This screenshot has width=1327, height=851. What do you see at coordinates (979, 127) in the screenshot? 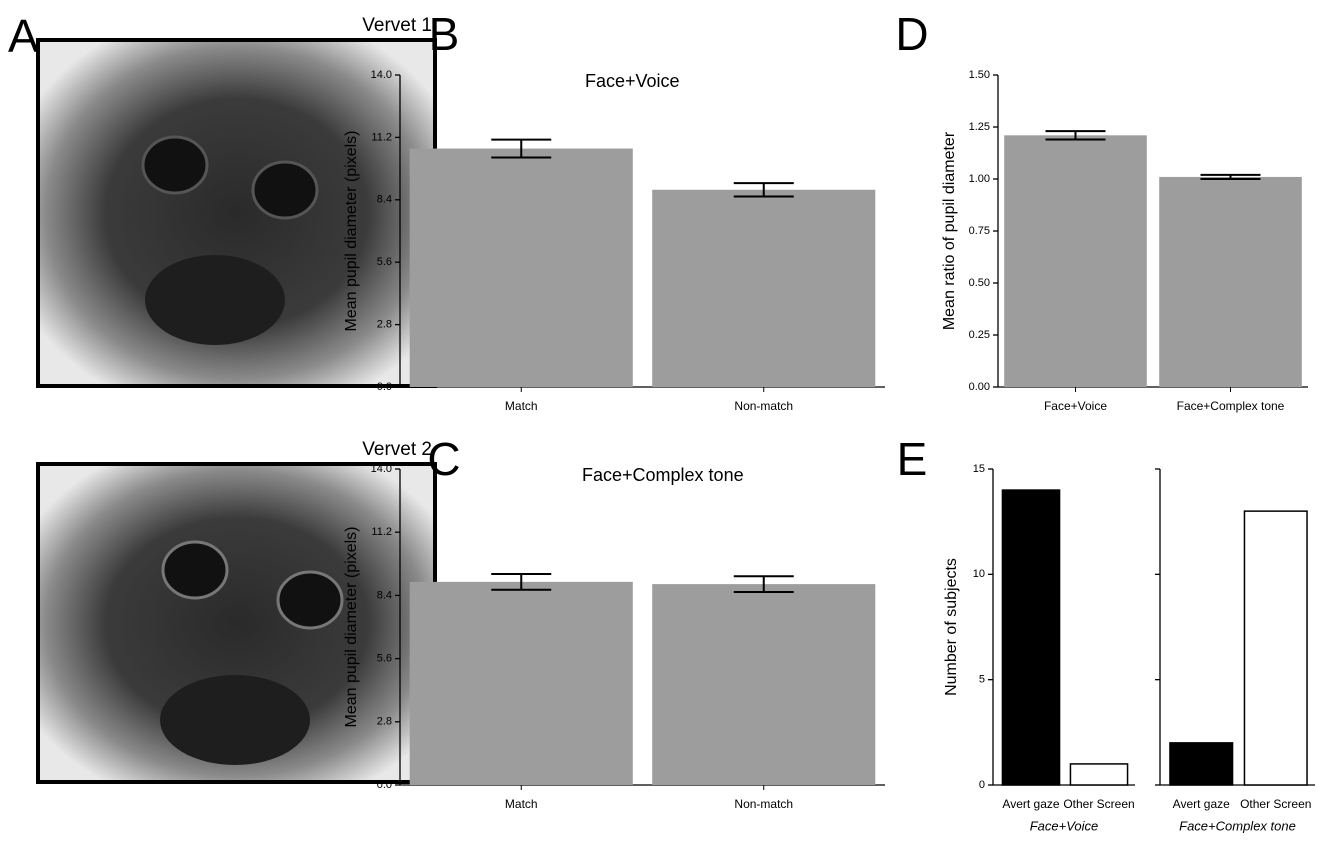
I see `y-tick-label: 1.25` at bounding box center [979, 127].